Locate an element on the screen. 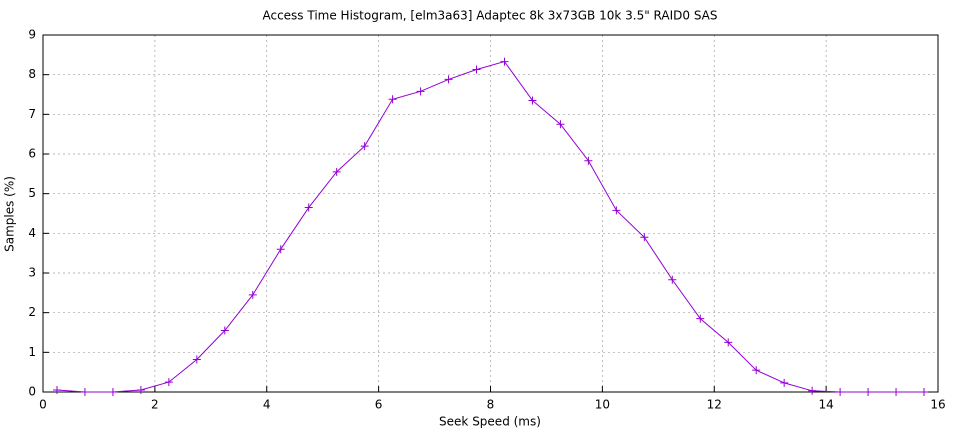 The height and width of the screenshot is (432, 960). x-tick-label: 4 is located at coordinates (267, 405).